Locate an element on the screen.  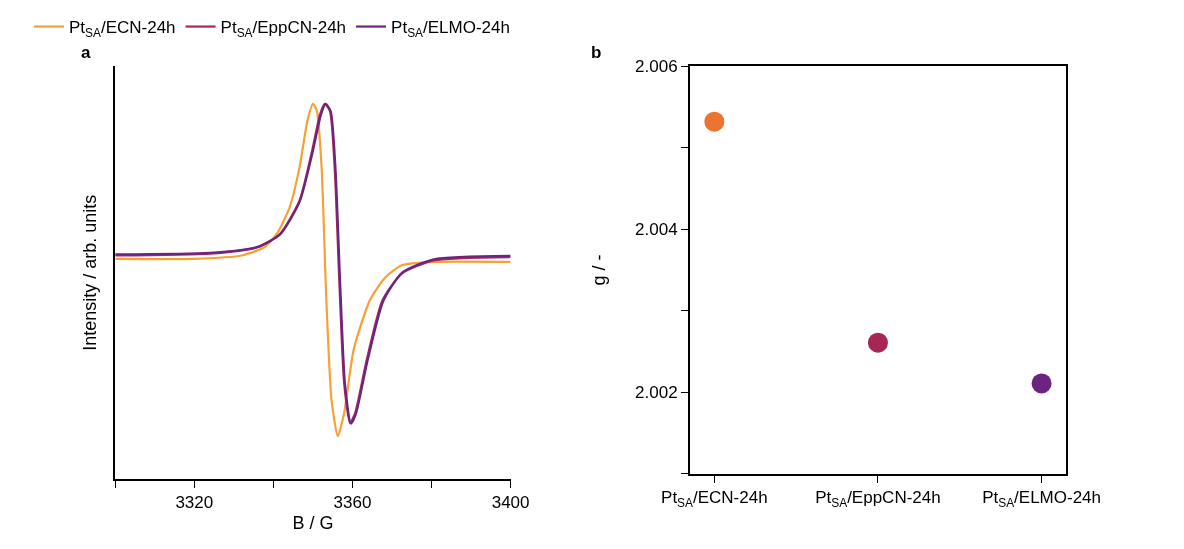
x-tick-label: Pt$_{SA}$/ECN-24h is located at coordinates (714, 499).